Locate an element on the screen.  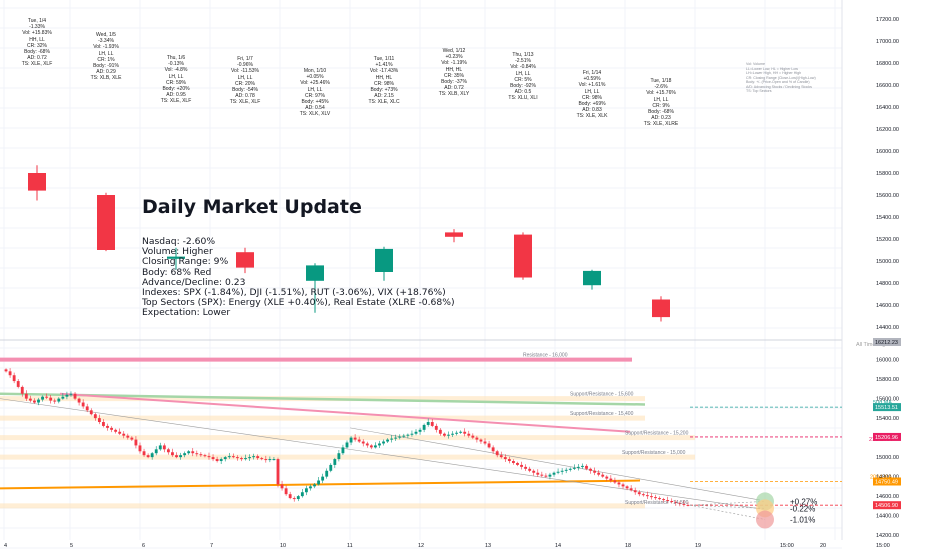
annotation-line: Tue, 1/18 is located at coordinates (661, 81).